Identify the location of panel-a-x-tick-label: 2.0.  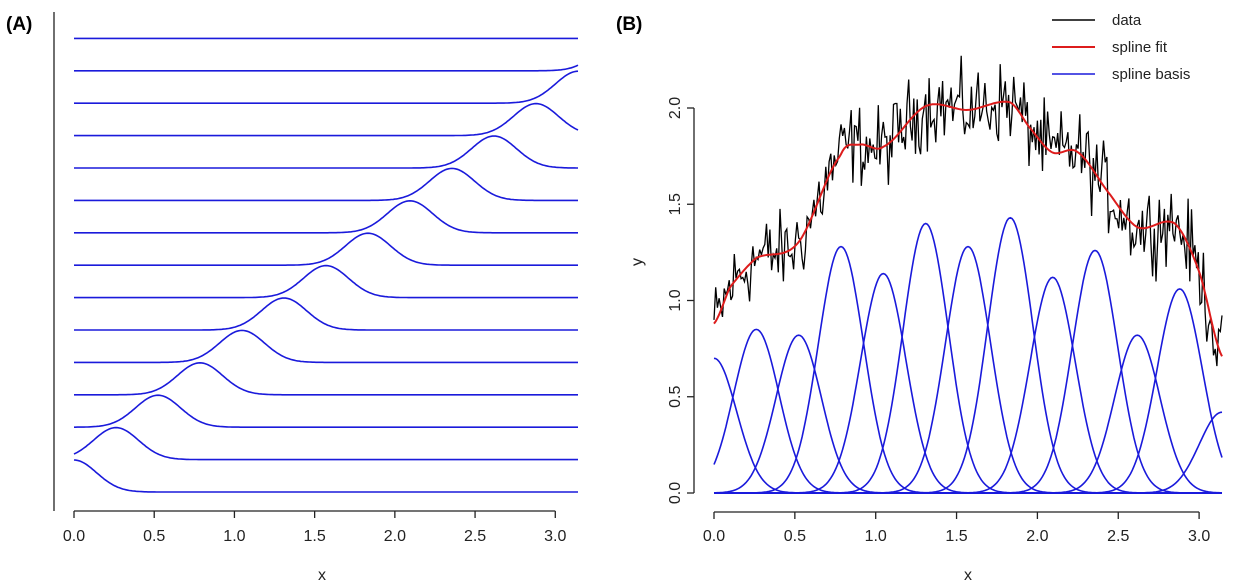
(395, 536).